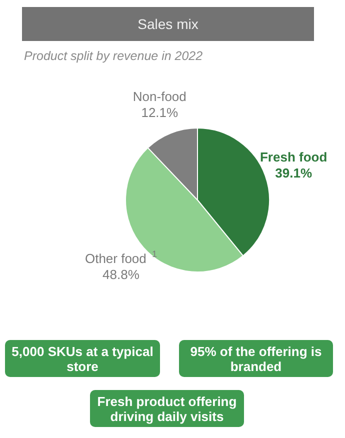 The height and width of the screenshot is (438, 345). Describe the element at coordinates (294, 156) in the screenshot. I see `slice-label: Fresh food` at that location.